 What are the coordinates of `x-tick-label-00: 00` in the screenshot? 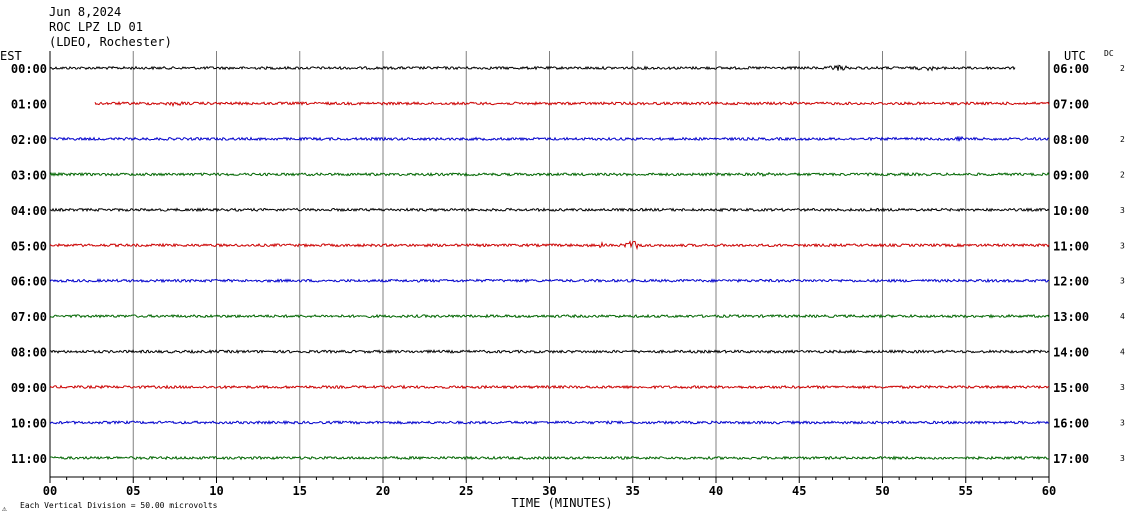 It's located at (50, 491).